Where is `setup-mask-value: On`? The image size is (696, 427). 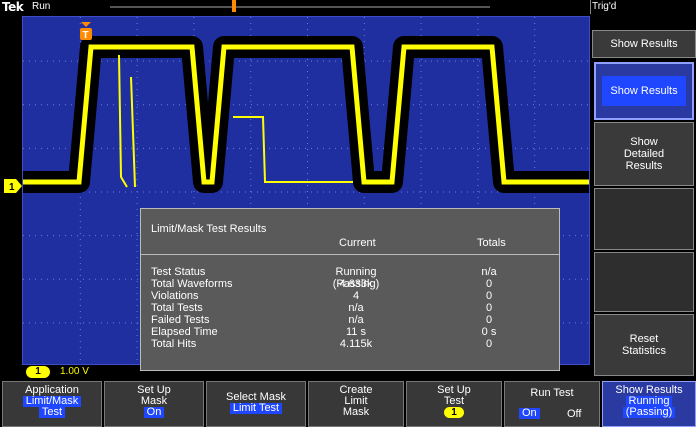 setup-mask-value: On is located at coordinates (154, 412).